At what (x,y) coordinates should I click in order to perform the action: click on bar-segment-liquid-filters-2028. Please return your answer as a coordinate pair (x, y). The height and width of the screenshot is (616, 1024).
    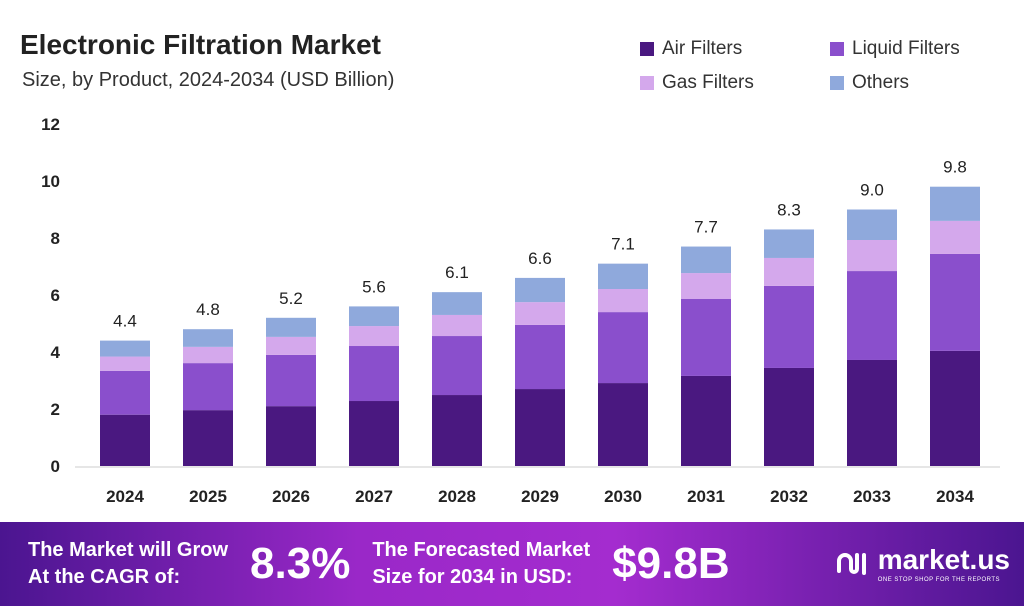
    Looking at the image, I should click on (457, 366).